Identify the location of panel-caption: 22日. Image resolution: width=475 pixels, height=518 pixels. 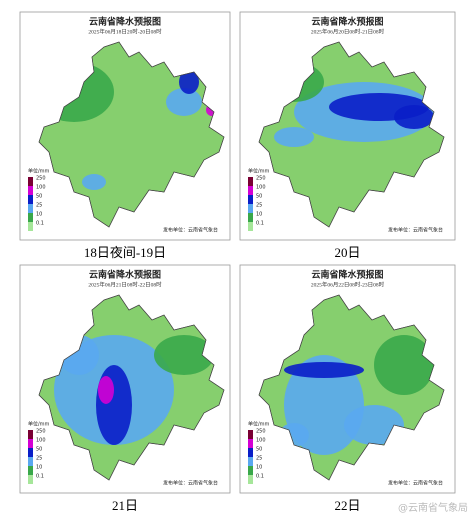
(347, 505).